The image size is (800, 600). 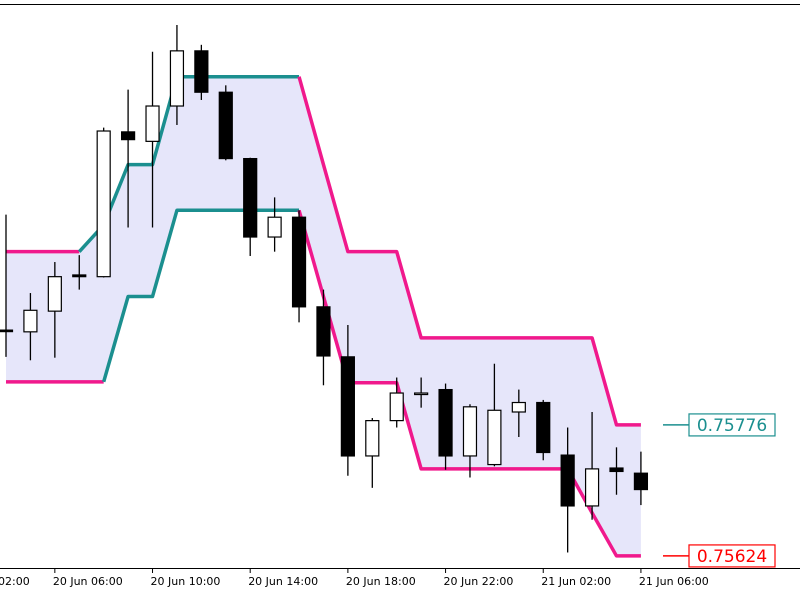 I want to click on x-tick-label: 20 Jun 10:00, so click(x=186, y=581).